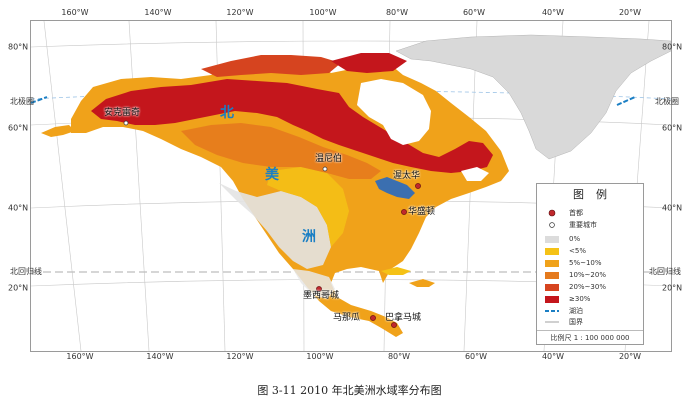 This screenshot has width=699, height=418. What do you see at coordinates (552, 225) in the screenshot?
I see `city-icon` at bounding box center [552, 225].